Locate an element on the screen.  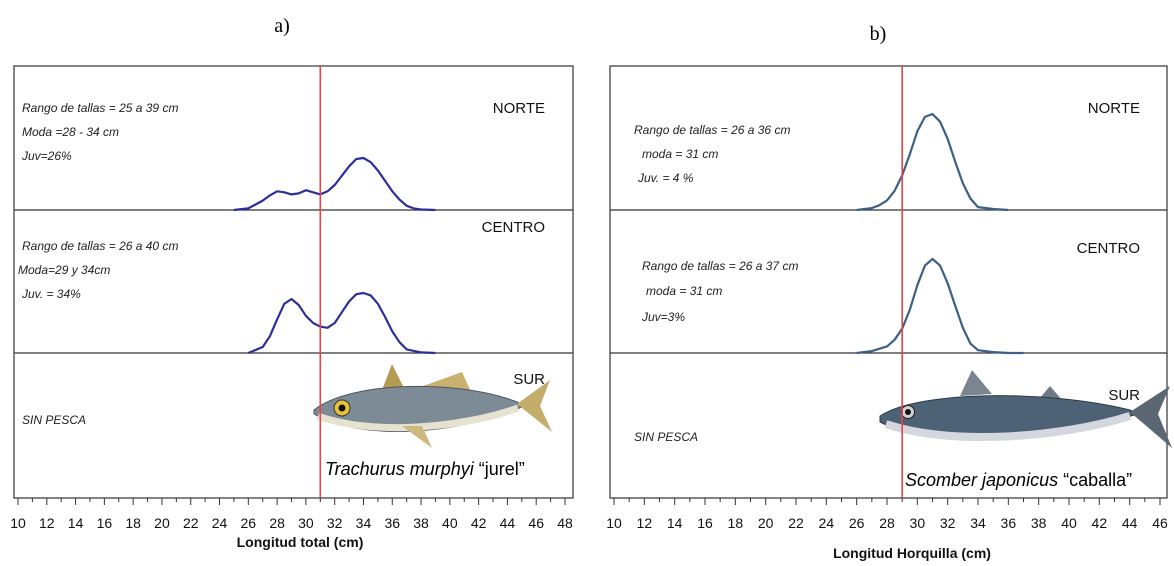
region-info: Rango de tallas = 26 a 40 cm is located at coordinates (100, 246).